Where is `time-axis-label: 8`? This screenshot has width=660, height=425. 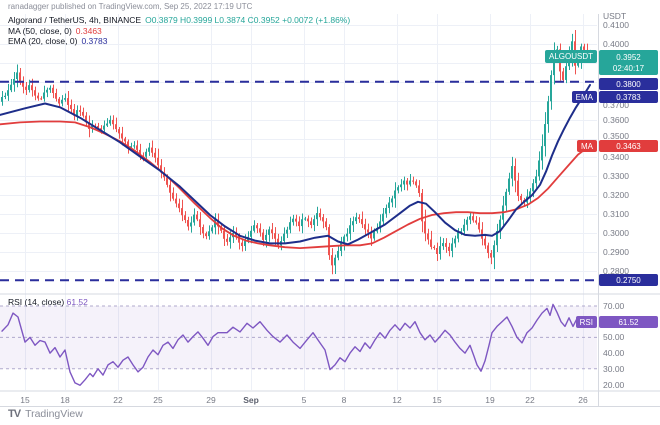
time-axis-label: 8 is located at coordinates (344, 400).